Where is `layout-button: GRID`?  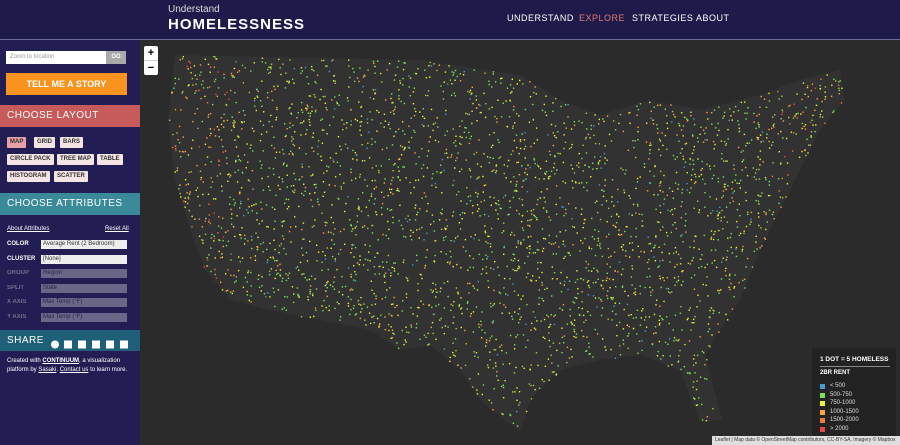
layout-button: GRID is located at coordinates (44, 142).